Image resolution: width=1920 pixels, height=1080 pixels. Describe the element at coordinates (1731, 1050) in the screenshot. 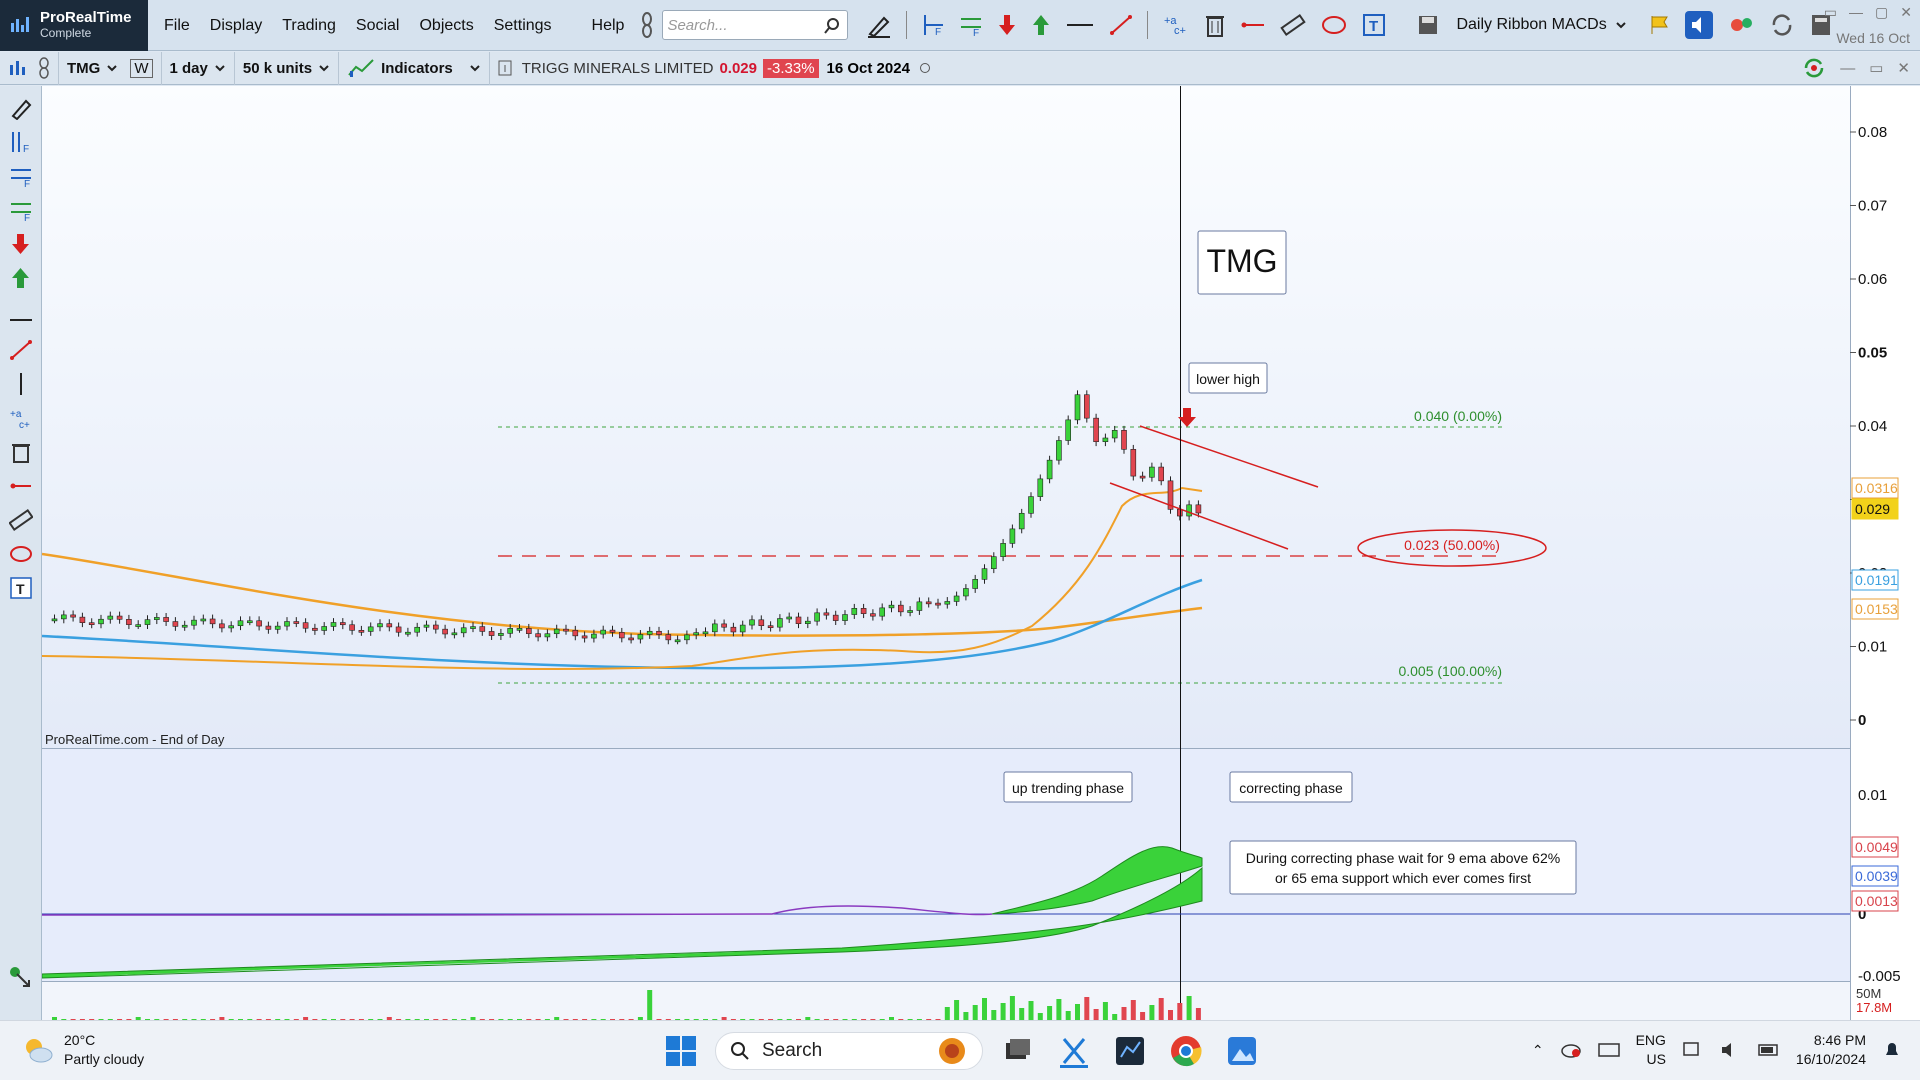

I see `volume-icon` at that location.